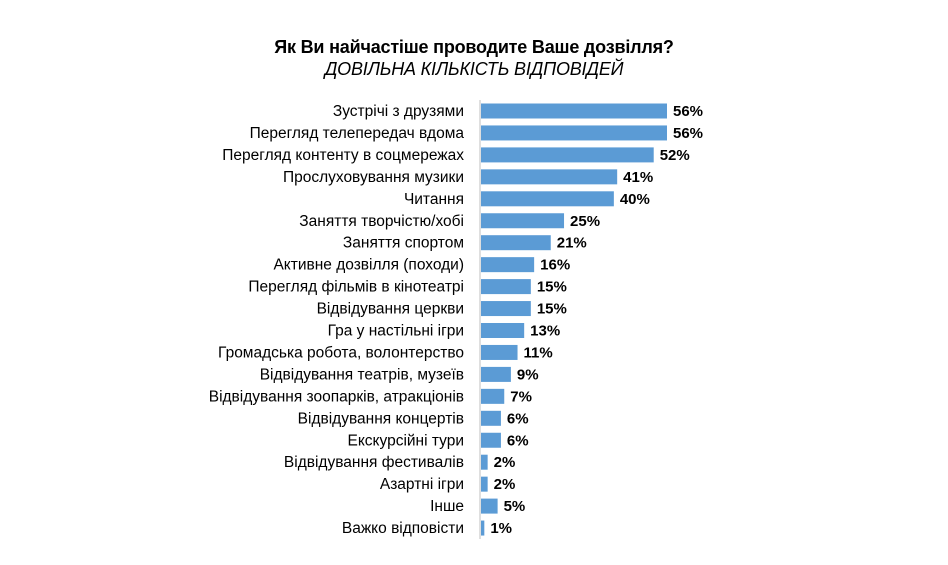 The width and height of the screenshot is (948, 565). Describe the element at coordinates (515, 506) in the screenshot. I see `data-label: 5%` at that location.